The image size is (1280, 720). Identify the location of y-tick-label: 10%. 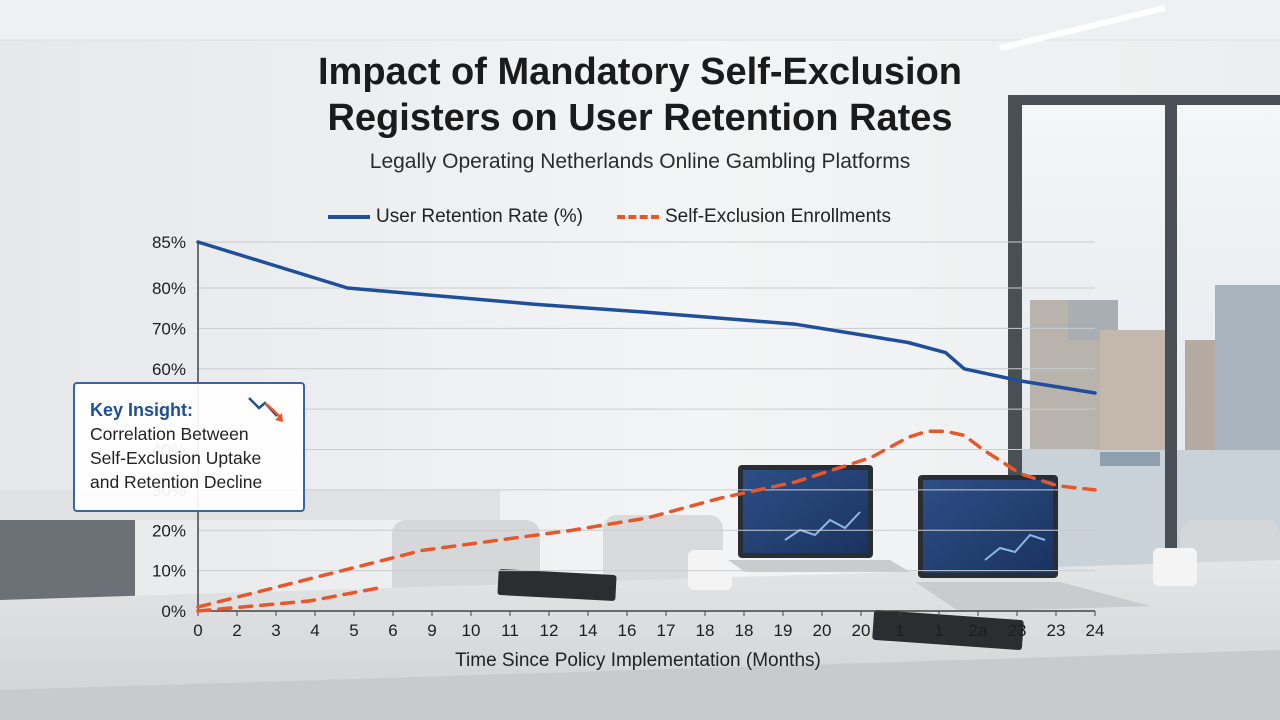
(169, 571).